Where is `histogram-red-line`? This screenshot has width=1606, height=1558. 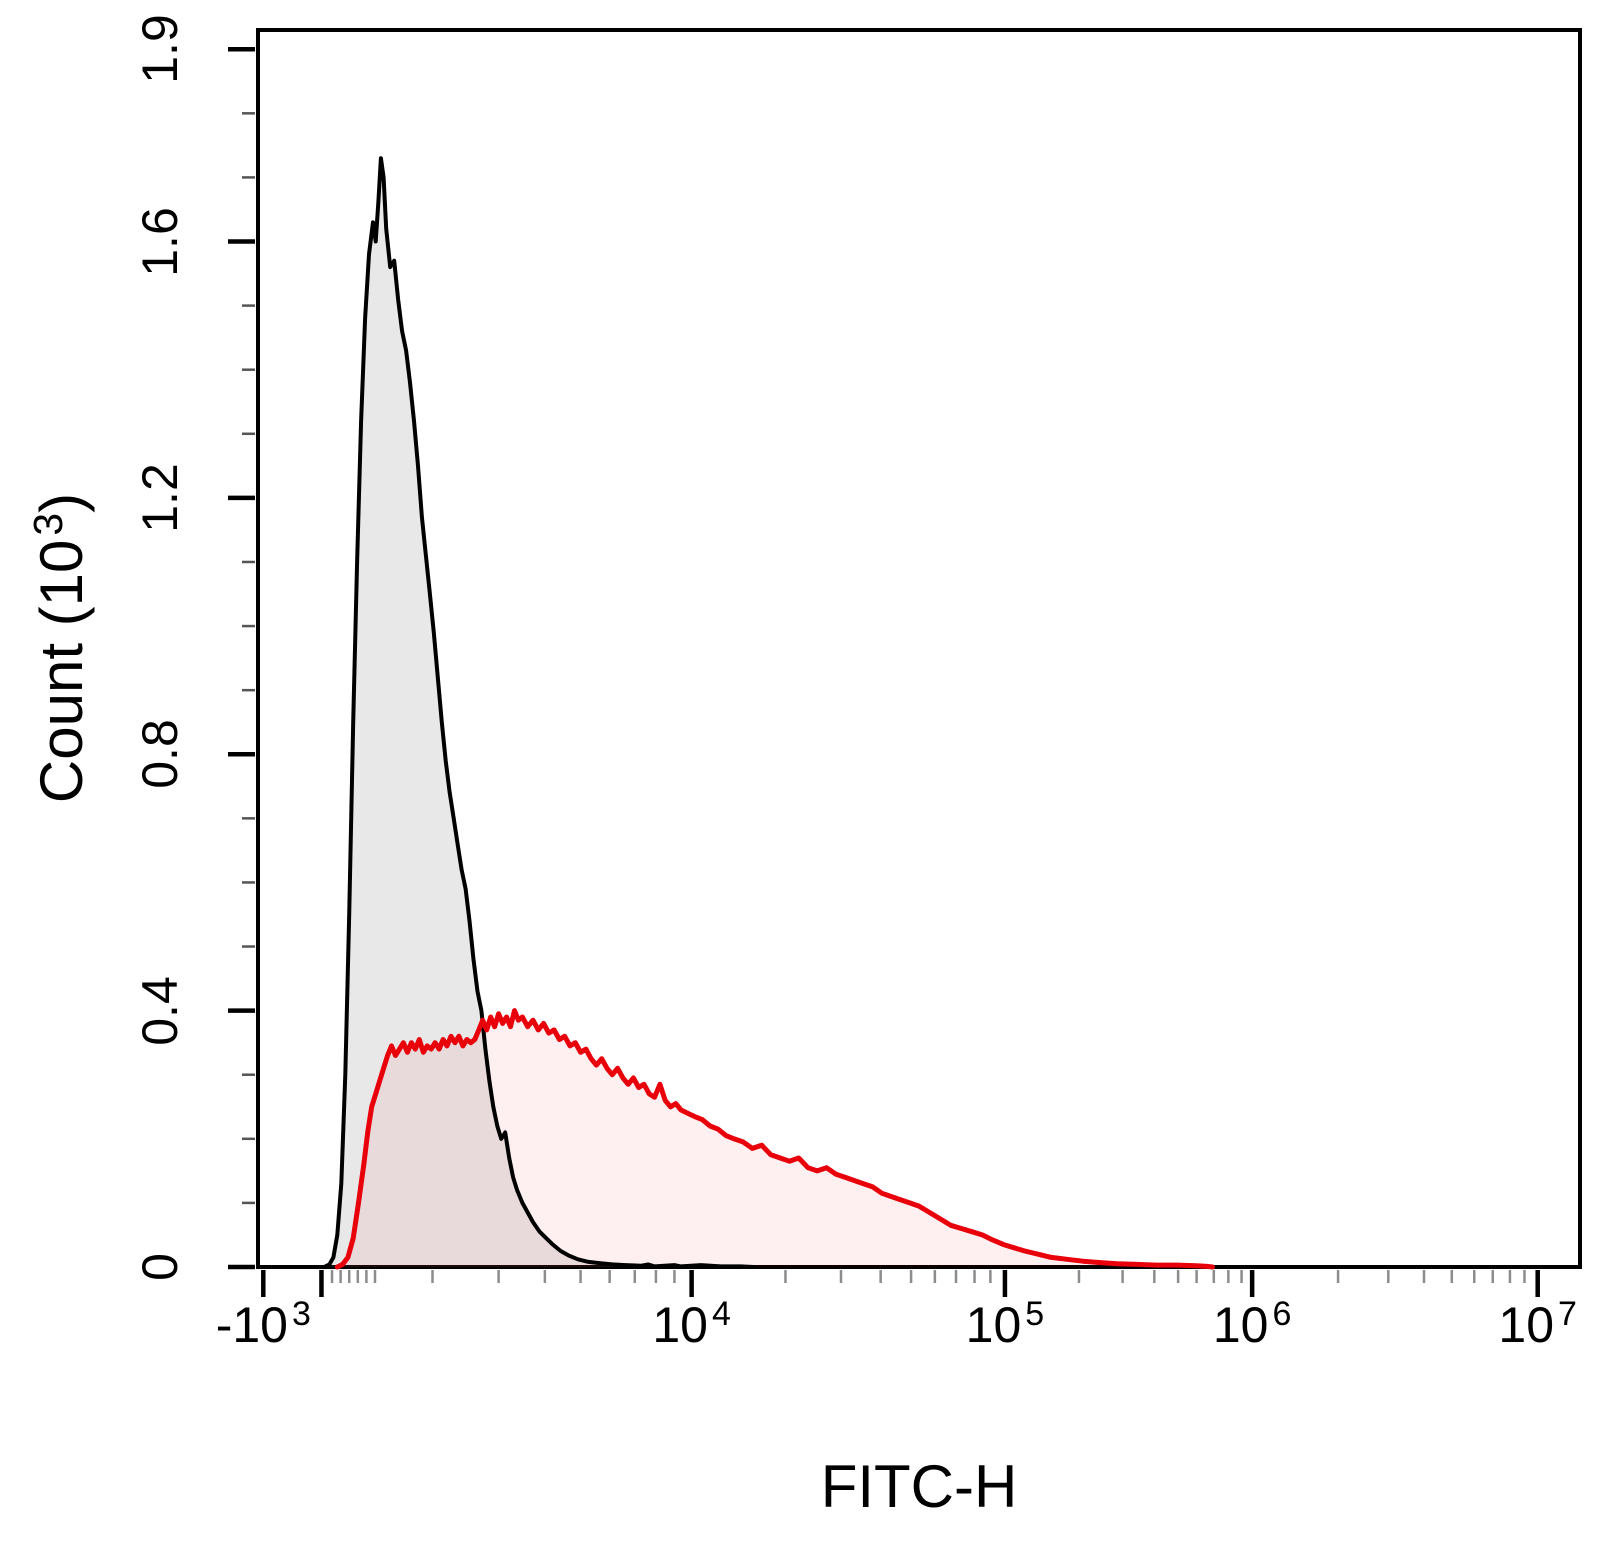 histogram-red-line is located at coordinates (774, 1139).